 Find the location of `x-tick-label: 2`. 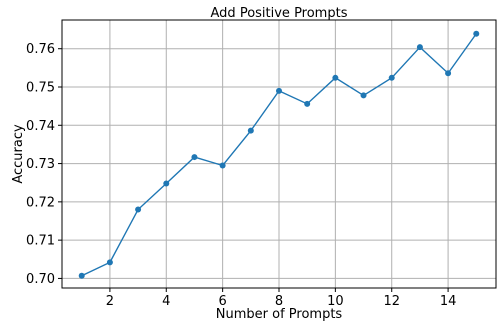

x-tick-label: 2 is located at coordinates (110, 301).